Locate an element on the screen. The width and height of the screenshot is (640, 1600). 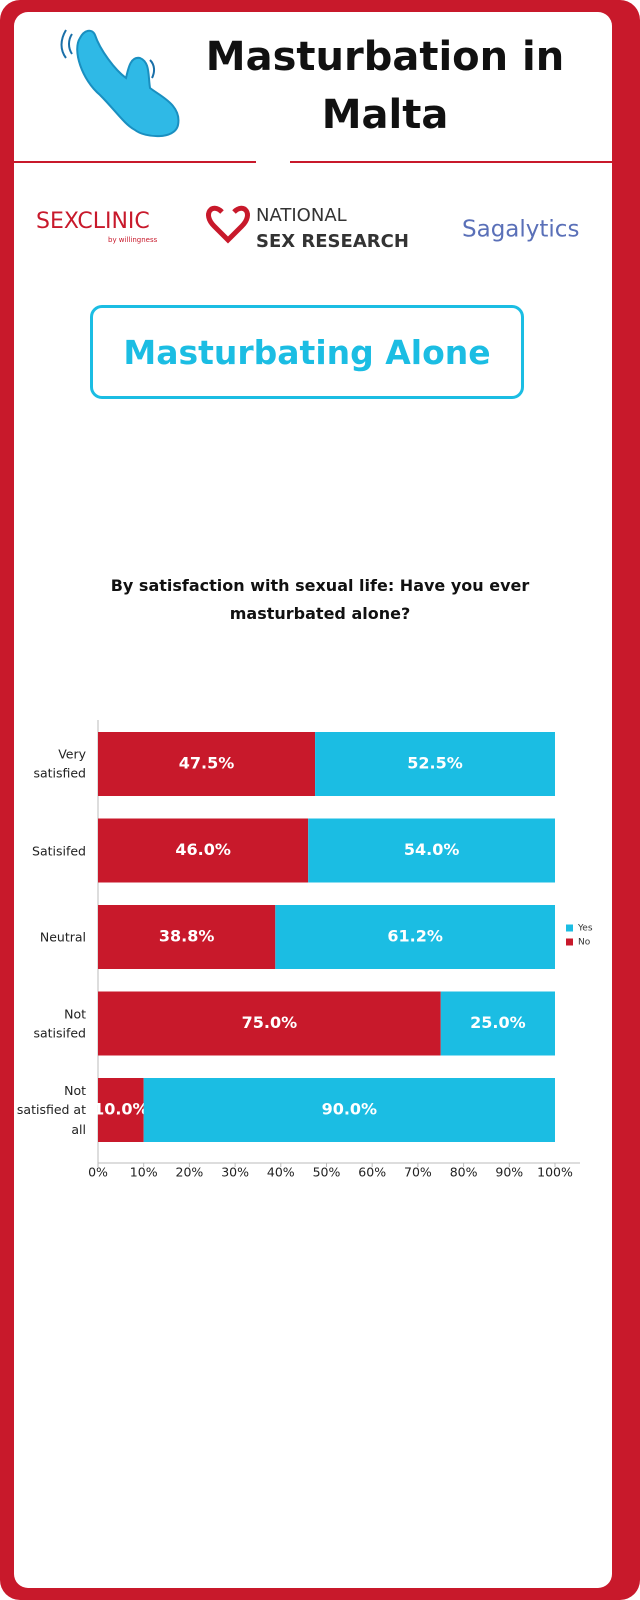
data-label: 61.2% is located at coordinates (415, 936).